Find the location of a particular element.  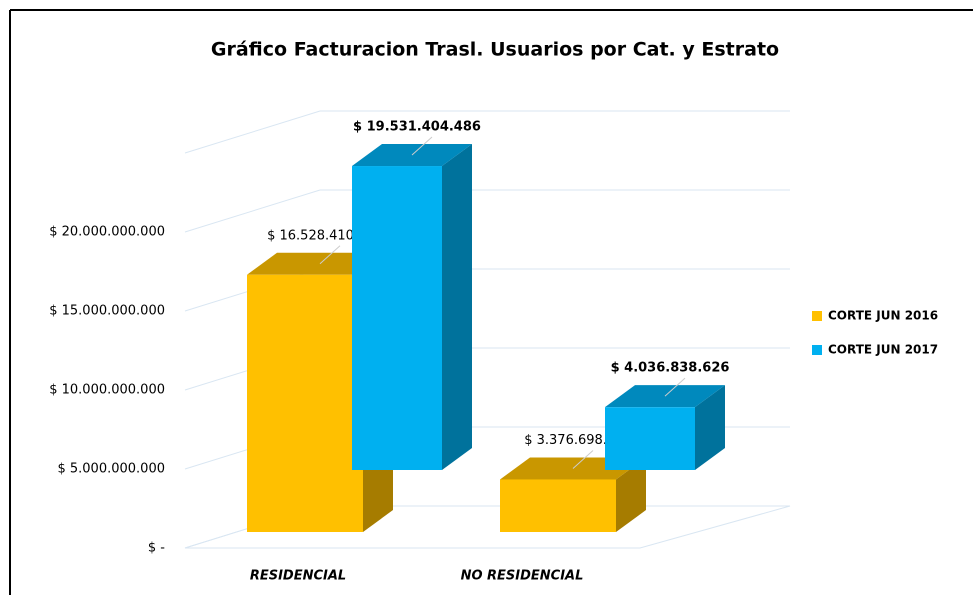

y-tick-label: $ 15.000.000.000 is located at coordinates (107, 311).